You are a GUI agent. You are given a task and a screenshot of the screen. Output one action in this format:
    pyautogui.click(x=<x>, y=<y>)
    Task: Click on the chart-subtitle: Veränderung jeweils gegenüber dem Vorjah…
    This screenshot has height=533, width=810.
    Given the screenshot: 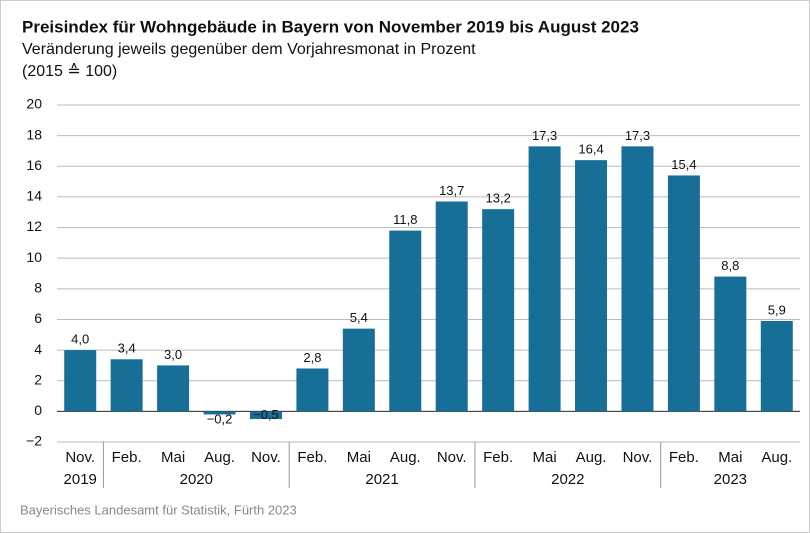 What is the action you would take?
    pyautogui.click(x=249, y=49)
    